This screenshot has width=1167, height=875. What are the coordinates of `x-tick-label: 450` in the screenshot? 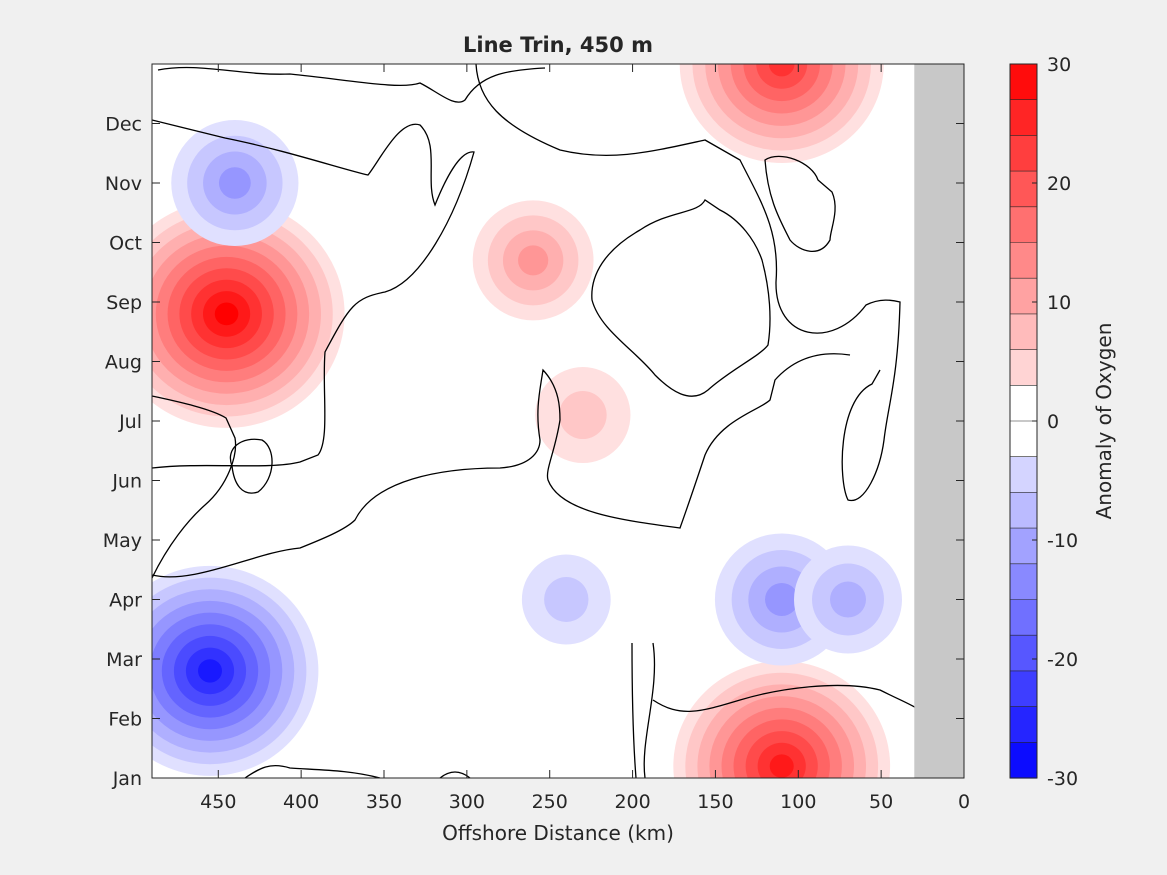 It's located at (218, 802).